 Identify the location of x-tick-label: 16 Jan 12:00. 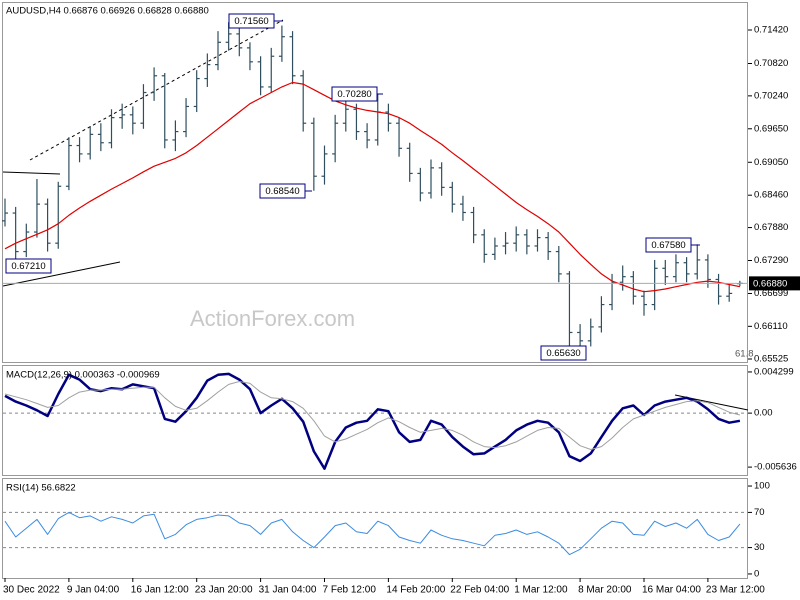
(160, 590).